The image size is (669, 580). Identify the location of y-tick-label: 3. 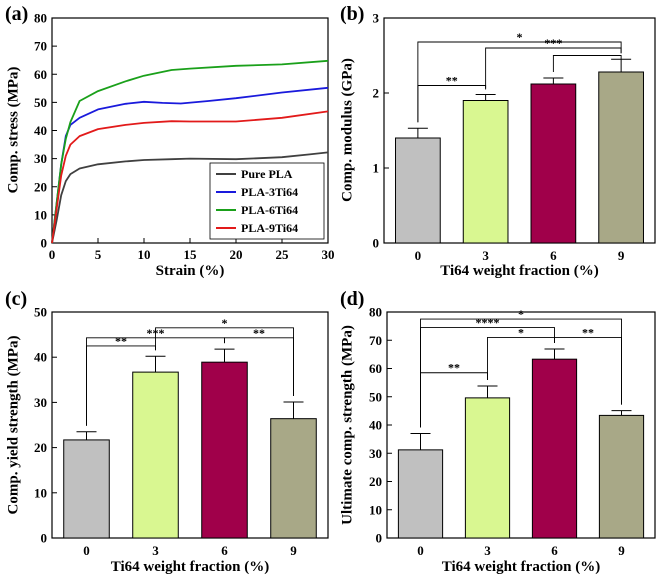
(376, 18).